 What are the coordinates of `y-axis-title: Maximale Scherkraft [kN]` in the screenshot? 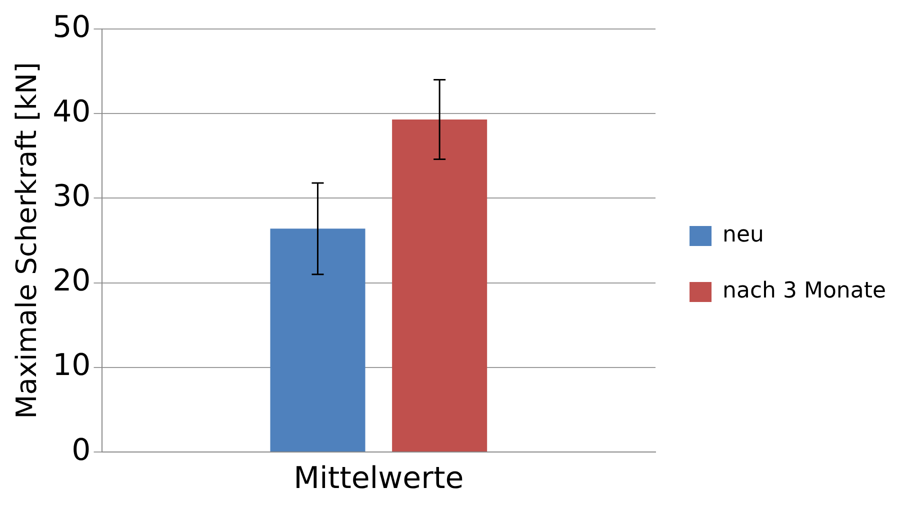 It's located at (27, 240).